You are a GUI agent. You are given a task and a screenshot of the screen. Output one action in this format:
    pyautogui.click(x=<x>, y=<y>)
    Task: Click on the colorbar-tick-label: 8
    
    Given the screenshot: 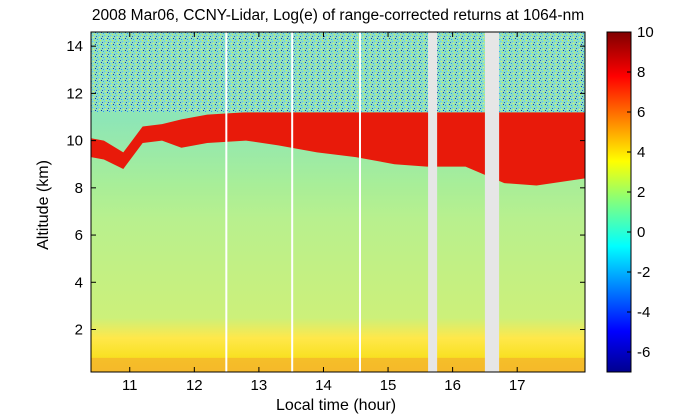 What is the action you would take?
    pyautogui.click(x=641, y=72)
    